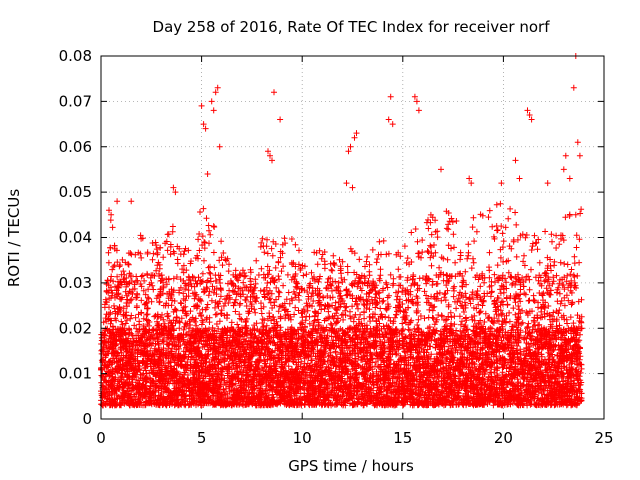  I want to click on x-axis-label: GPS time / hours, so click(351, 466).